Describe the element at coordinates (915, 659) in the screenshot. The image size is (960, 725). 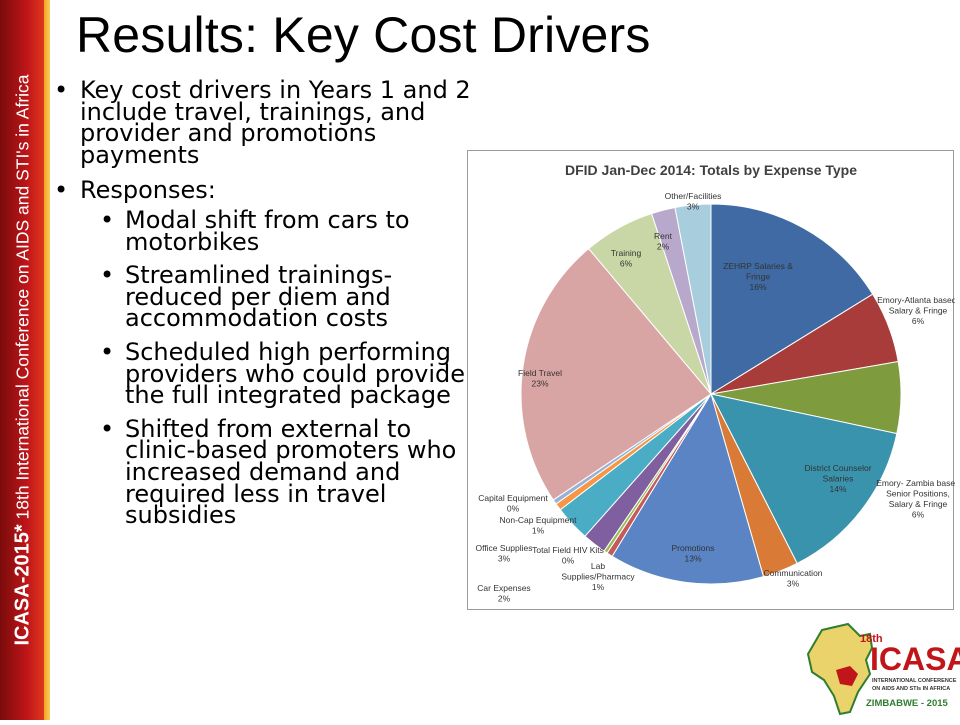
I see `logo-name: ICASA` at that location.